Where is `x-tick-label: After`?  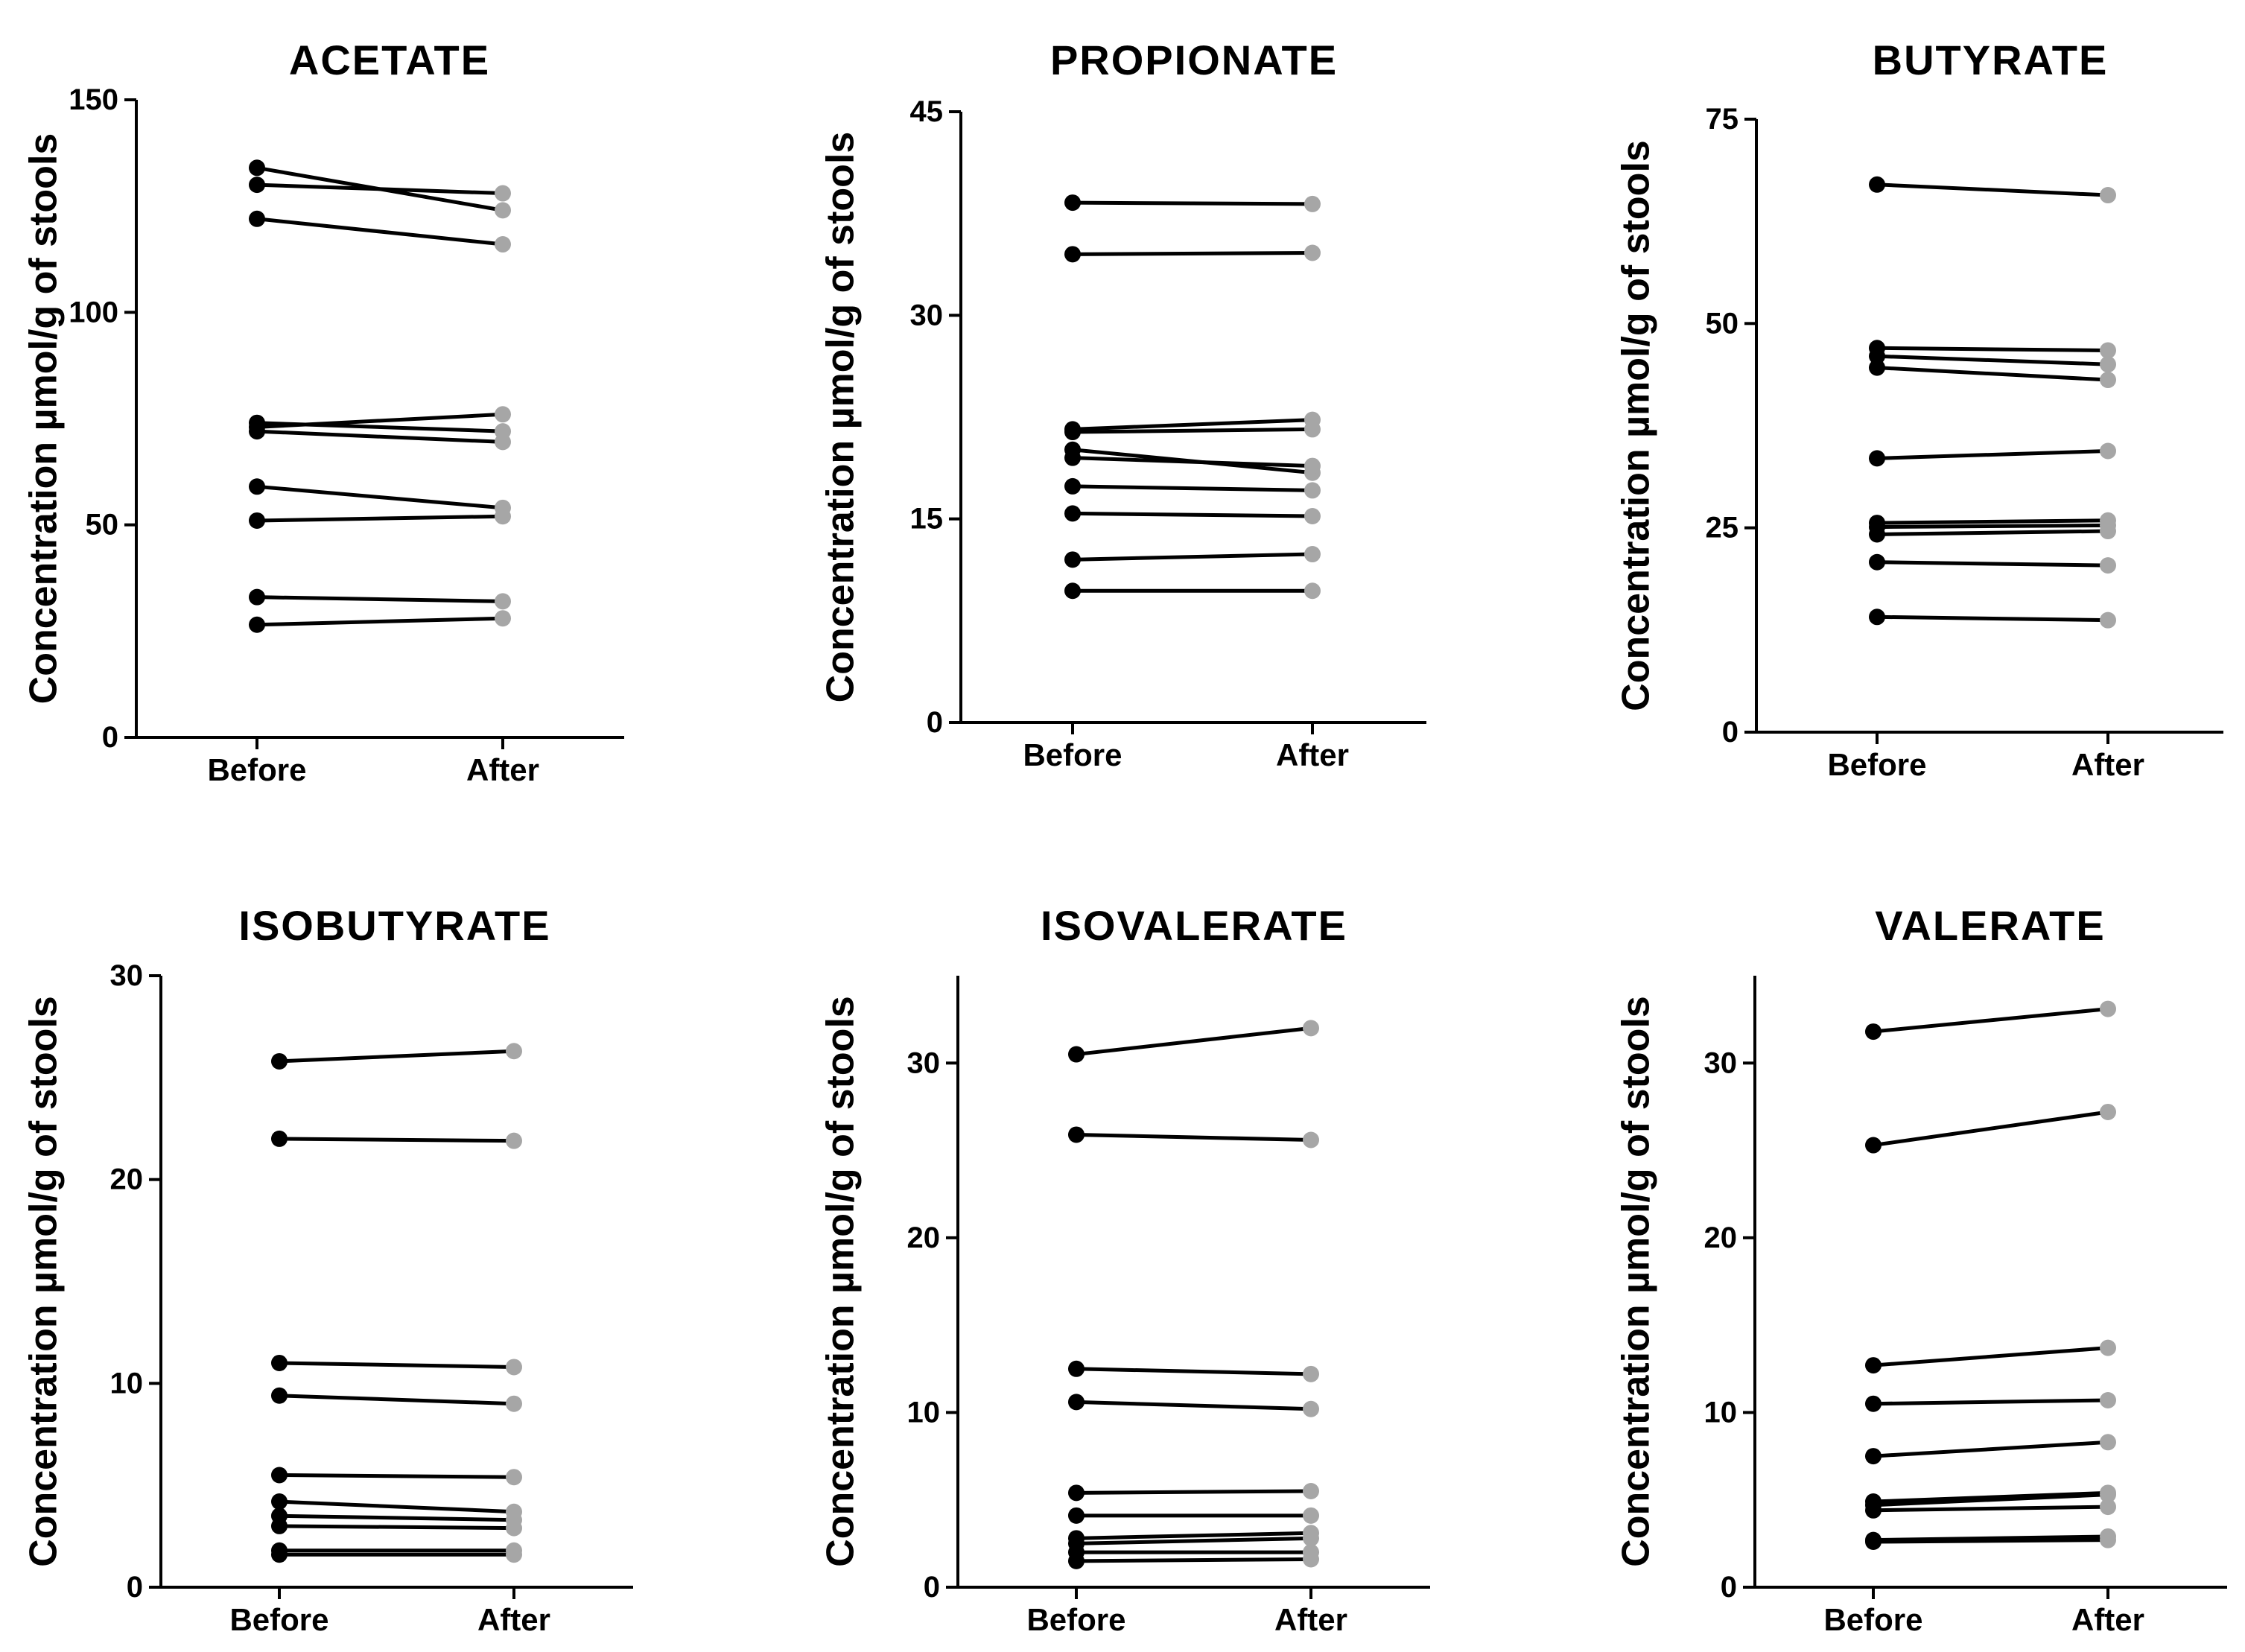
x-tick-label: After is located at coordinates (2107, 1619).